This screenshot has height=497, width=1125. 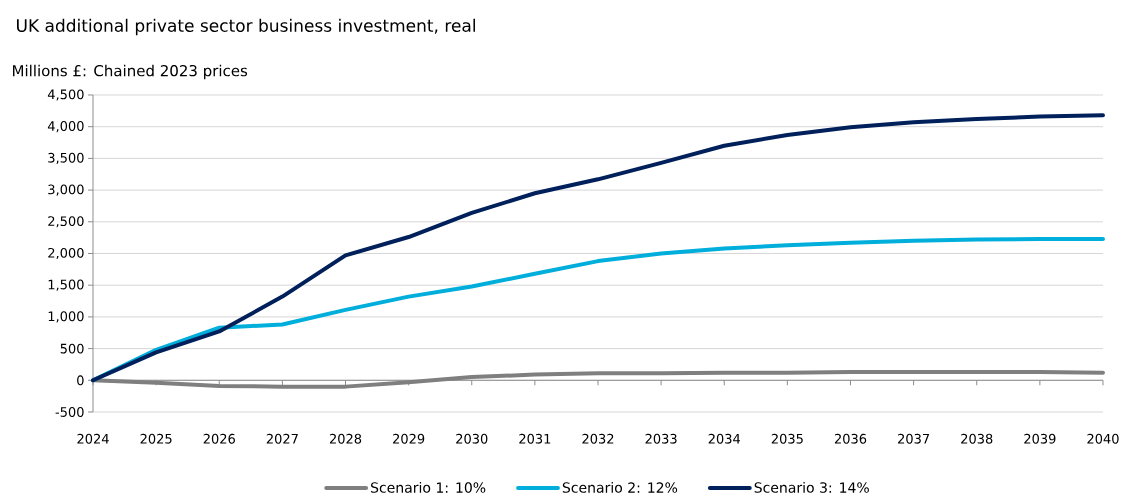 What do you see at coordinates (1040, 438) in the screenshot?
I see `x-tick-label: 2039` at bounding box center [1040, 438].